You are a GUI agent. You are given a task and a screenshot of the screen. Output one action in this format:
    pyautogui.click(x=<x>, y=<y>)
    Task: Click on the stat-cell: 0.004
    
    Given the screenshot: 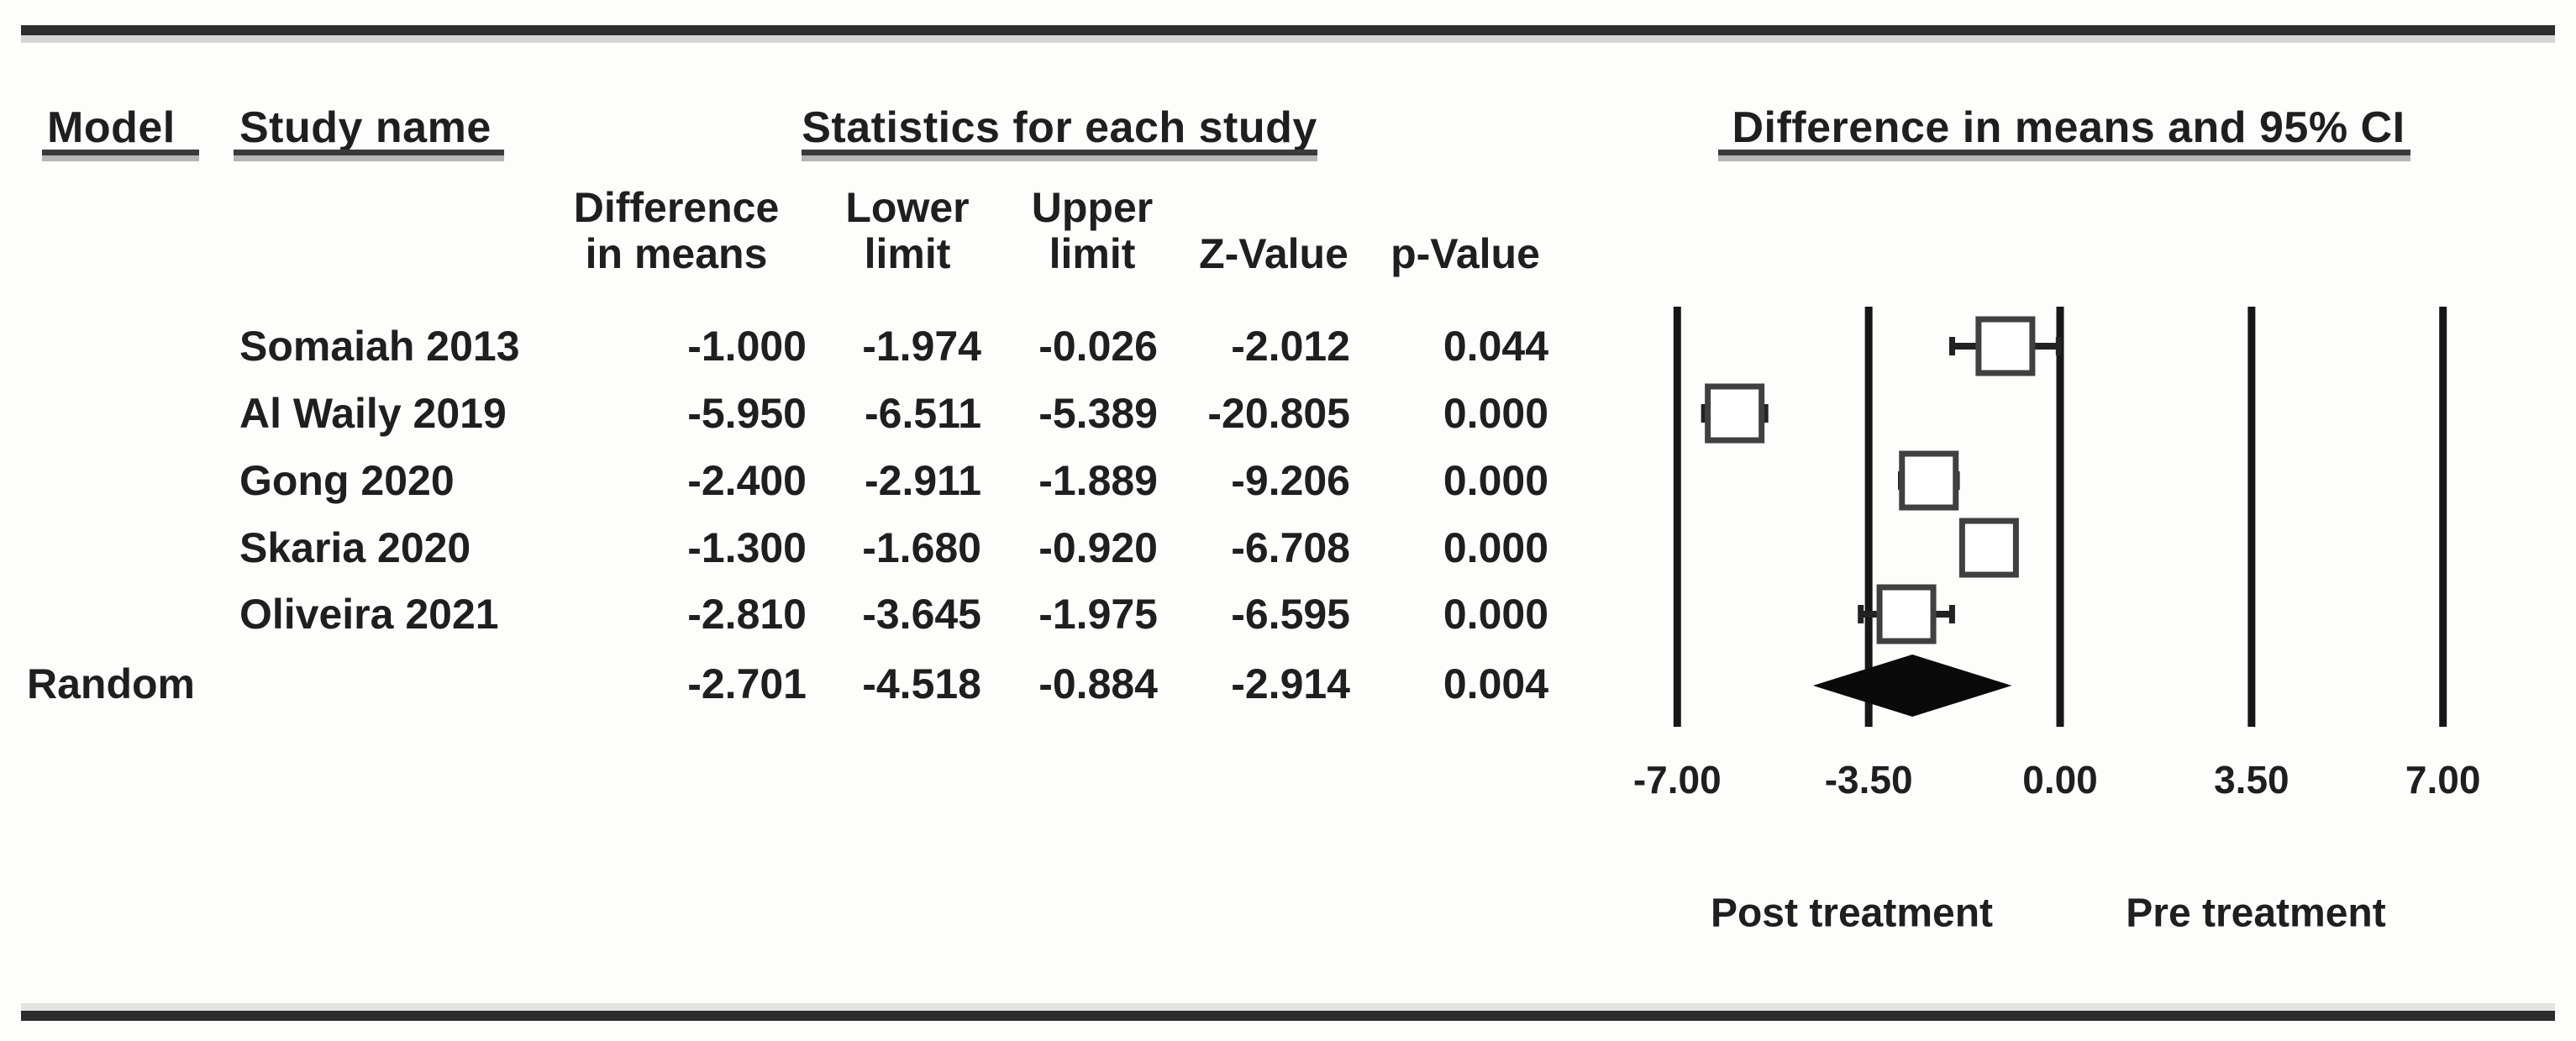 What is the action you would take?
    pyautogui.click(x=1495, y=683)
    